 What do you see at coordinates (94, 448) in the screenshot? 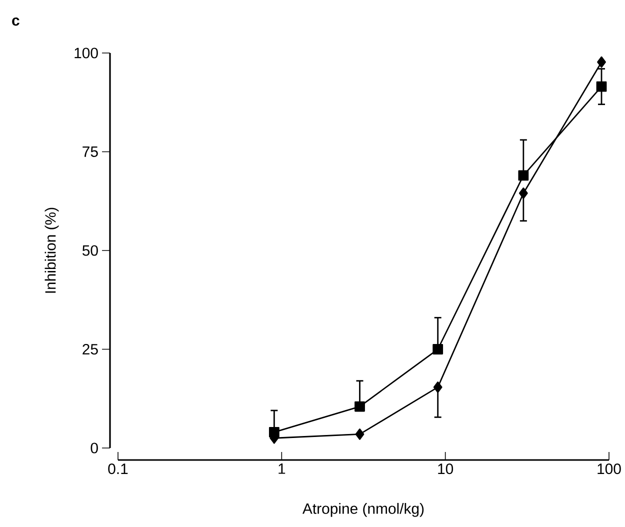
I see `y-tick-label: 0` at bounding box center [94, 448].